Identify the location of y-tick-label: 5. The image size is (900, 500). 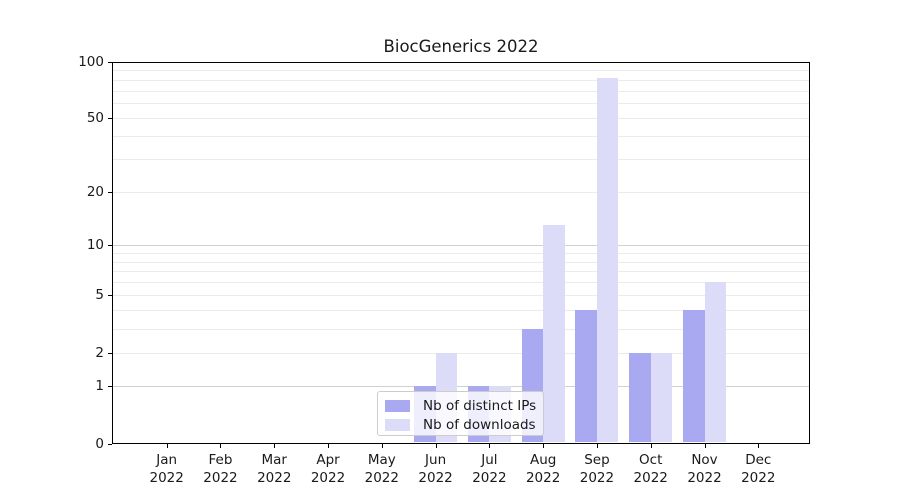
(99, 295).